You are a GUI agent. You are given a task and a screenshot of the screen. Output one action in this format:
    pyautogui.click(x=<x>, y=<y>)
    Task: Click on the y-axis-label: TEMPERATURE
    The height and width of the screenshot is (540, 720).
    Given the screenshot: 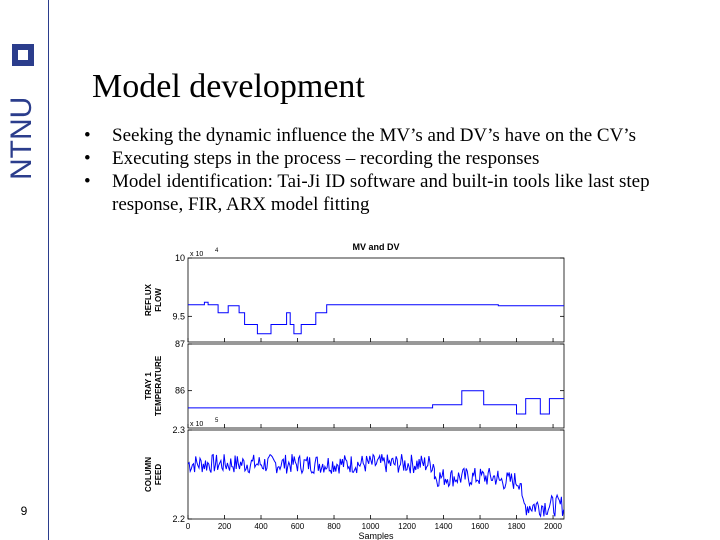 What is the action you would take?
    pyautogui.click(x=158, y=385)
    